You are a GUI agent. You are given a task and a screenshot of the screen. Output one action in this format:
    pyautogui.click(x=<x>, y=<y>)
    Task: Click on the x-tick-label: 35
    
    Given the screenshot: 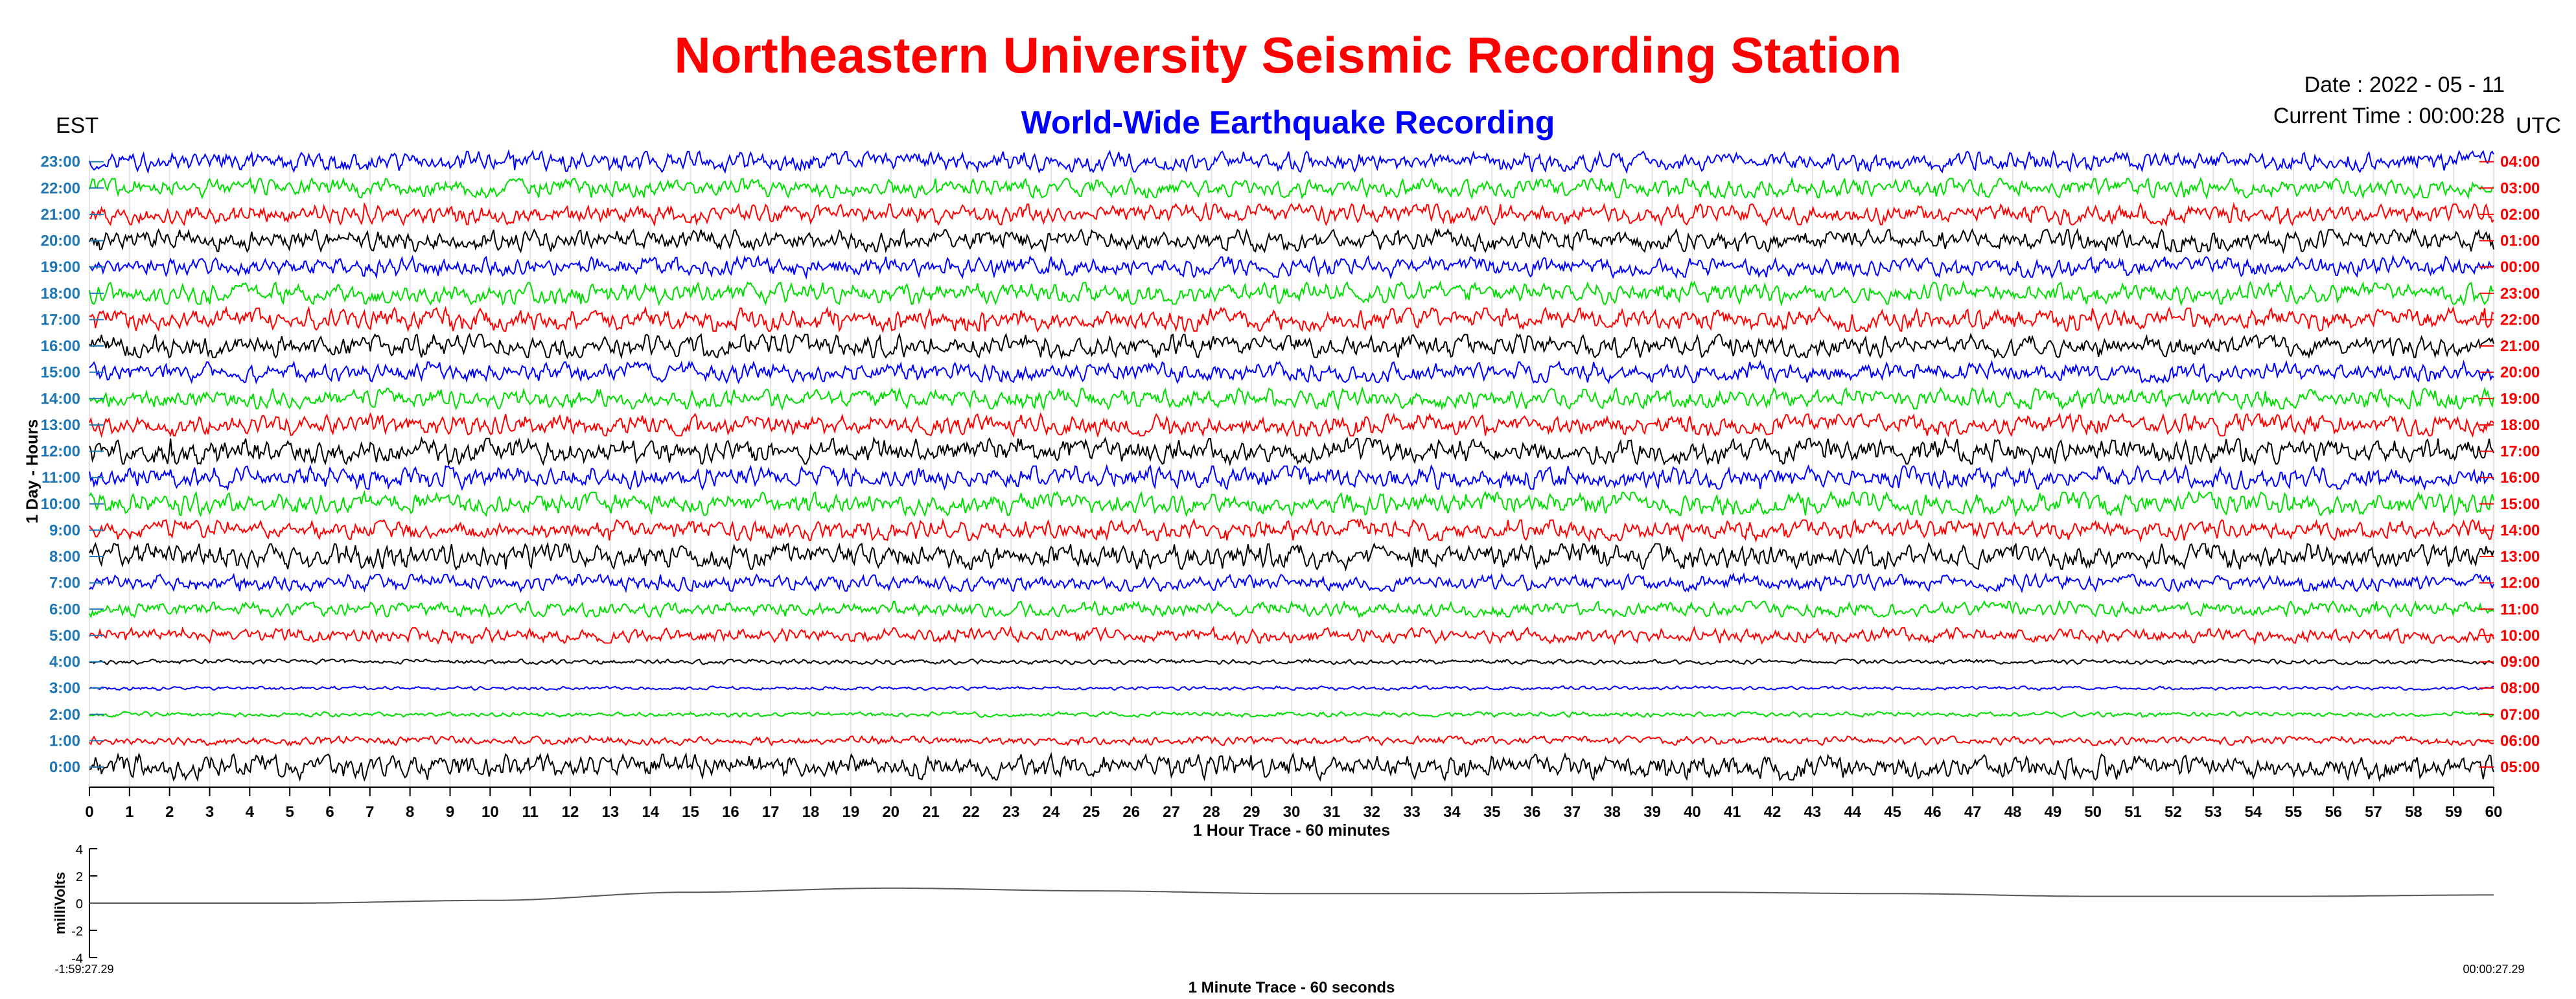 What is the action you would take?
    pyautogui.click(x=1492, y=812)
    